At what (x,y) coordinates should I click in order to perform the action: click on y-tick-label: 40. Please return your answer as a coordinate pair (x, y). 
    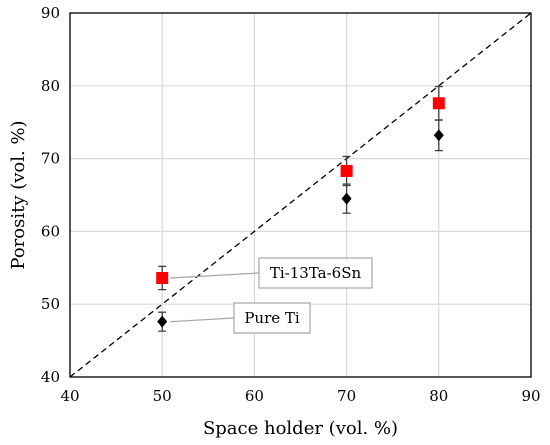
    Looking at the image, I should click on (50, 377).